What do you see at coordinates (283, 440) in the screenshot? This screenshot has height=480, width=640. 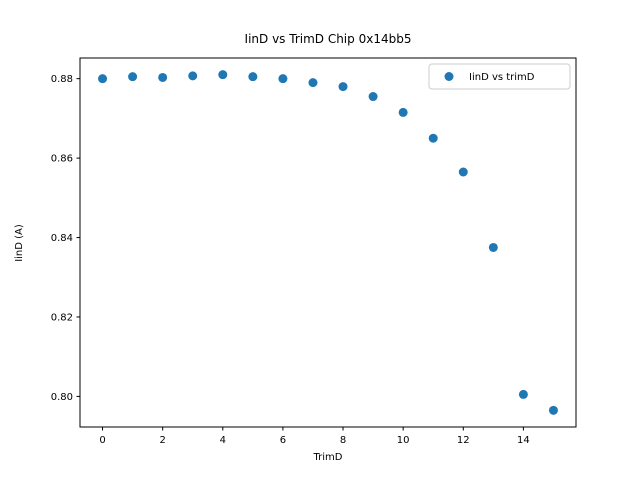 I see `x-tick-label: 6` at bounding box center [283, 440].